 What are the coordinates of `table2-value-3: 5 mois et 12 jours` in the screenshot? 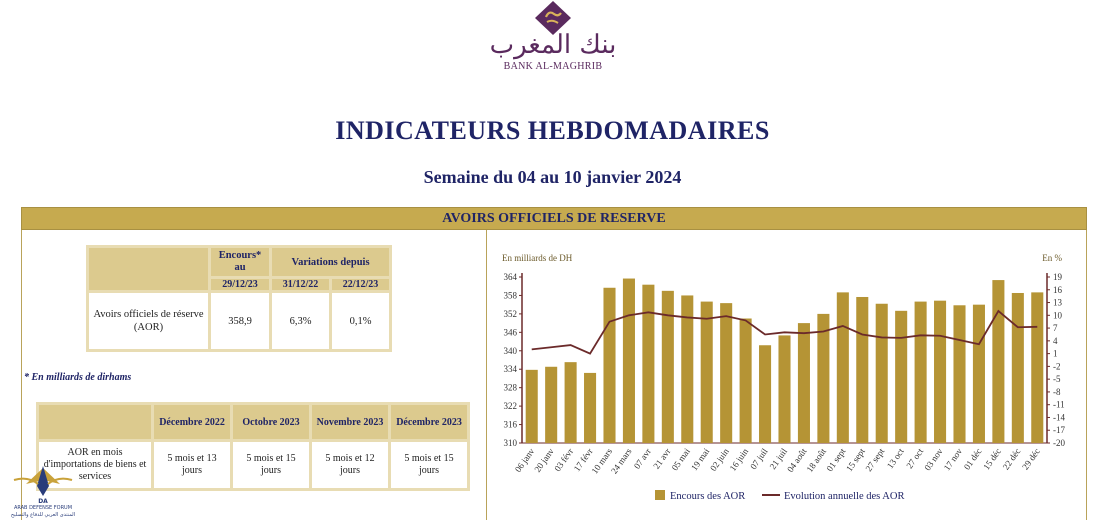 It's located at (350, 465).